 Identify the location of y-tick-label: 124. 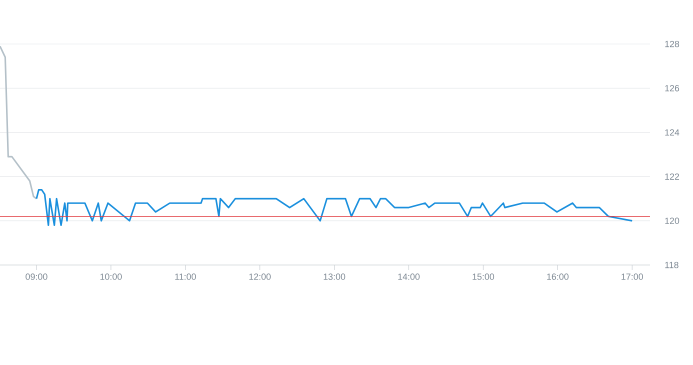
(672, 132).